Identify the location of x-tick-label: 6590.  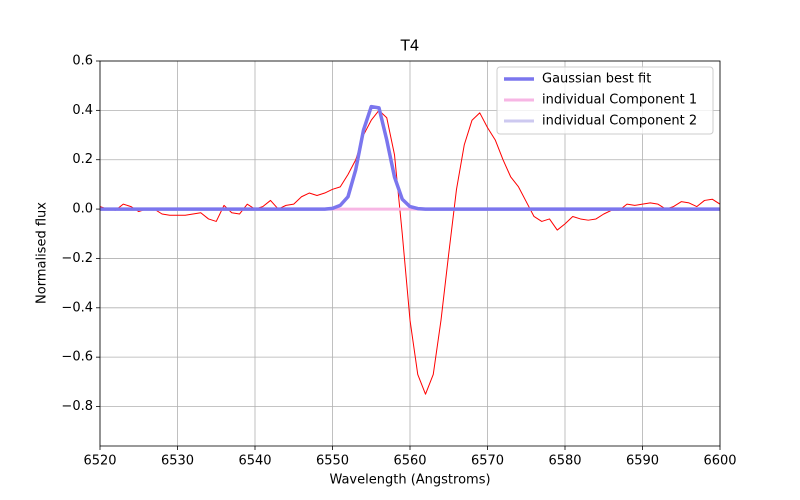
(642, 461).